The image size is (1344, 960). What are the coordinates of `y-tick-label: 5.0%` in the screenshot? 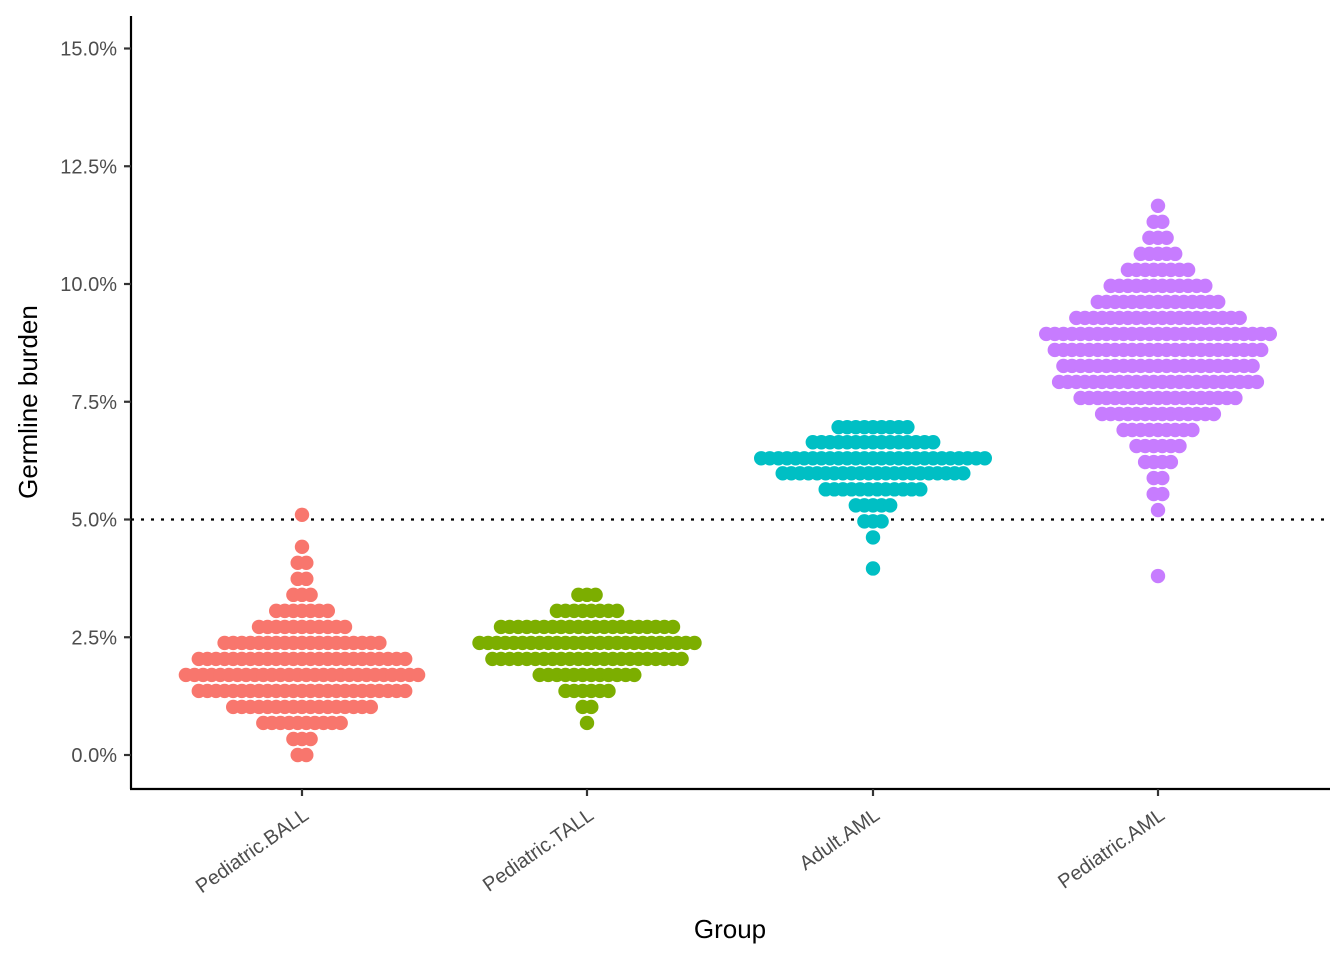 It's located at (94, 521).